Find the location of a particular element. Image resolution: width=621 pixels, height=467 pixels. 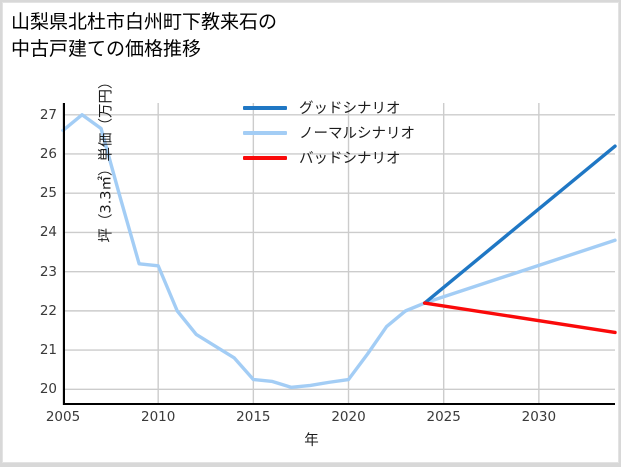

legend-item: バッドシナリオ is located at coordinates (353, 157).